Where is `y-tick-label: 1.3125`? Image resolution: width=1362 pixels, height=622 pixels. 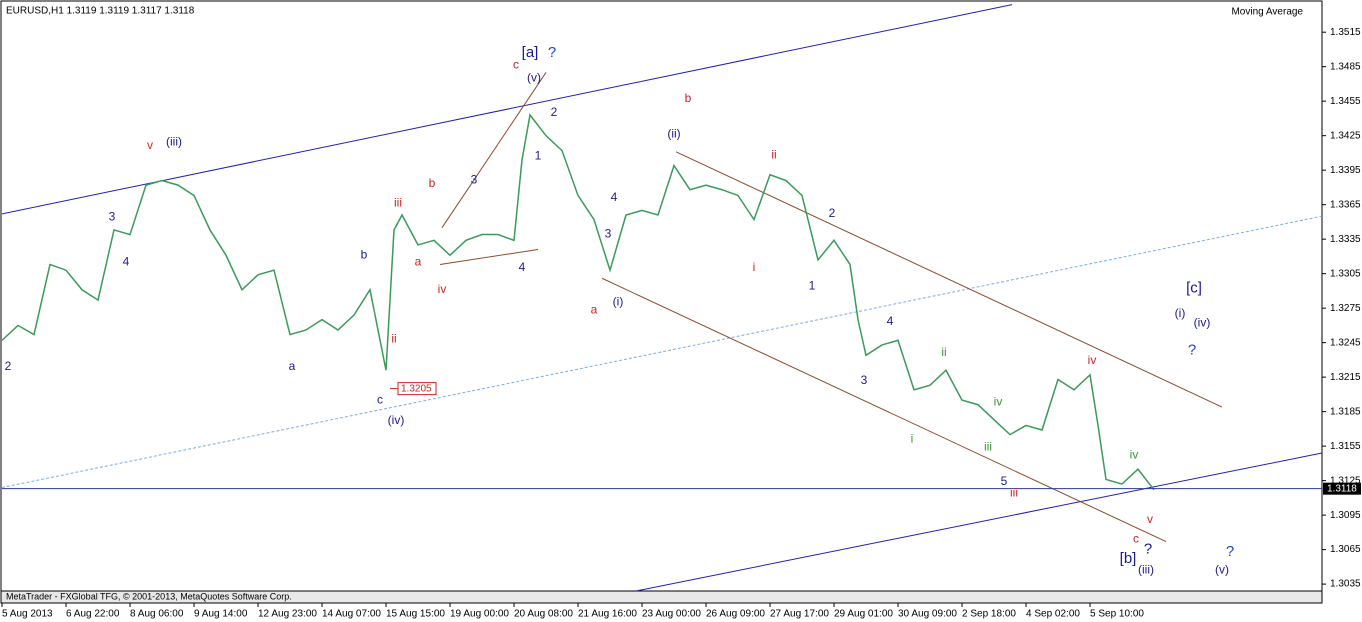 y-tick-label: 1.3125 is located at coordinates (1345, 480).